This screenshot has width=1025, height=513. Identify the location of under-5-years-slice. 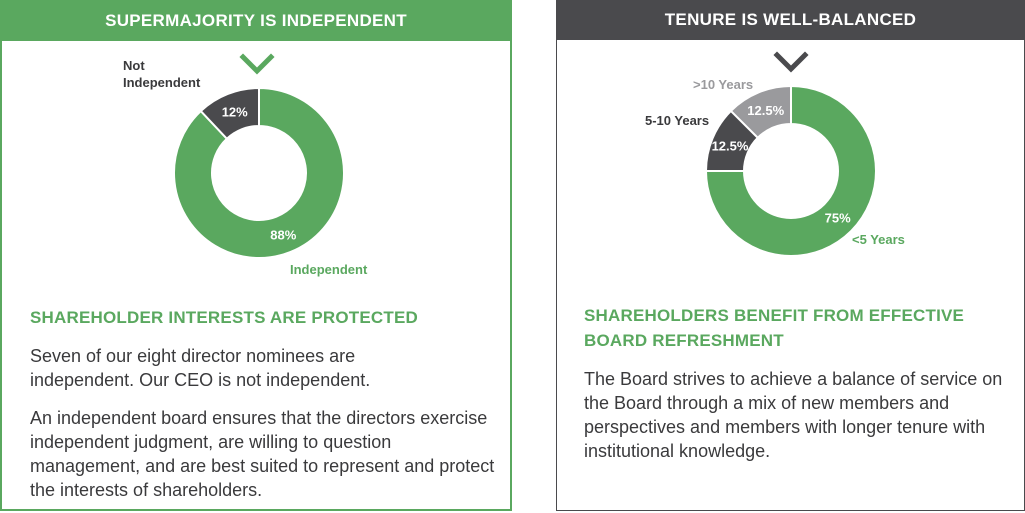
(790, 170).